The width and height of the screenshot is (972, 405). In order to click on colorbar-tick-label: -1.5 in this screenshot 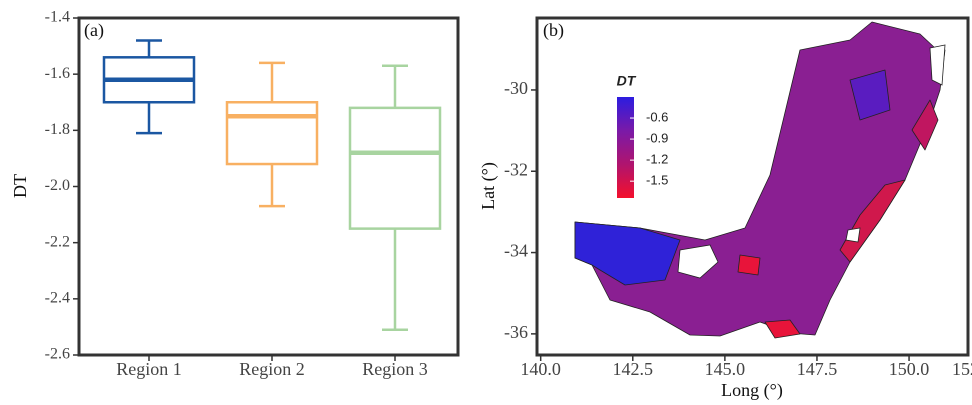, I will do `click(657, 180)`.